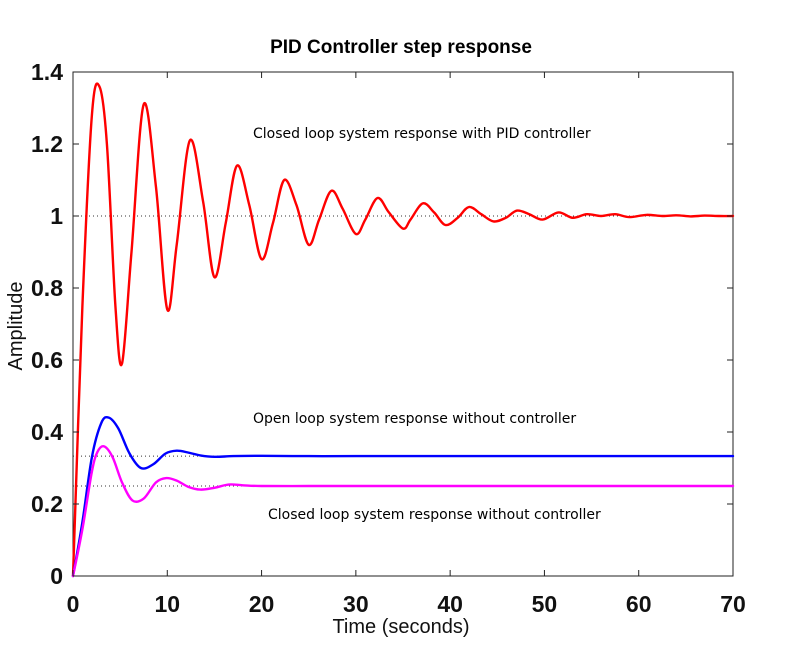 The height and width of the screenshot is (647, 788). Describe the element at coordinates (47, 432) in the screenshot. I see `y-tick-label-2: 0.4` at that location.